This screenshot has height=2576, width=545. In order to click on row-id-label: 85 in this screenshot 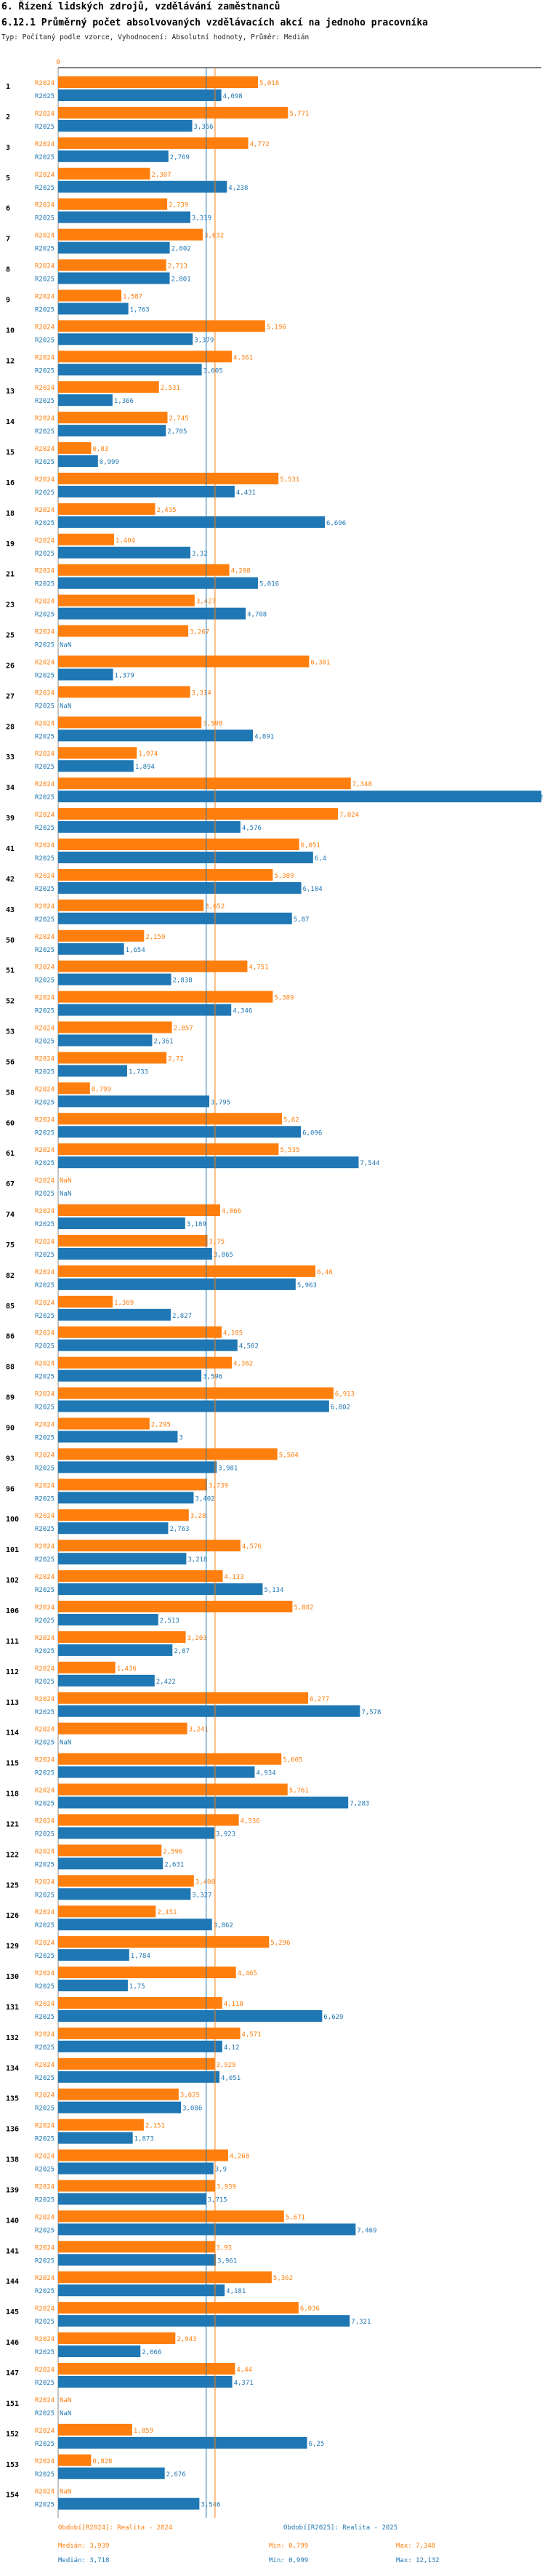, I will do `click(10, 1307)`.